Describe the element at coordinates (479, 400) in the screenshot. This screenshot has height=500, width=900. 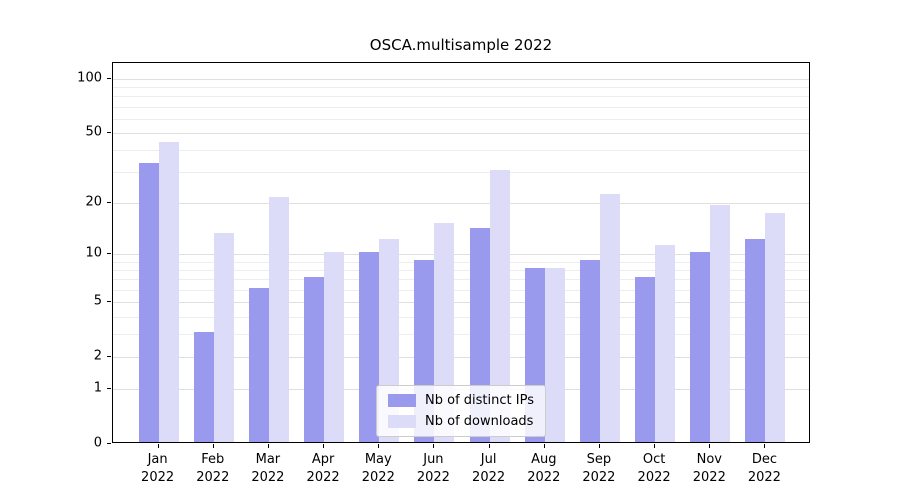
I see `legend-label-distinct-ips: Nb of distinct IPs` at that location.